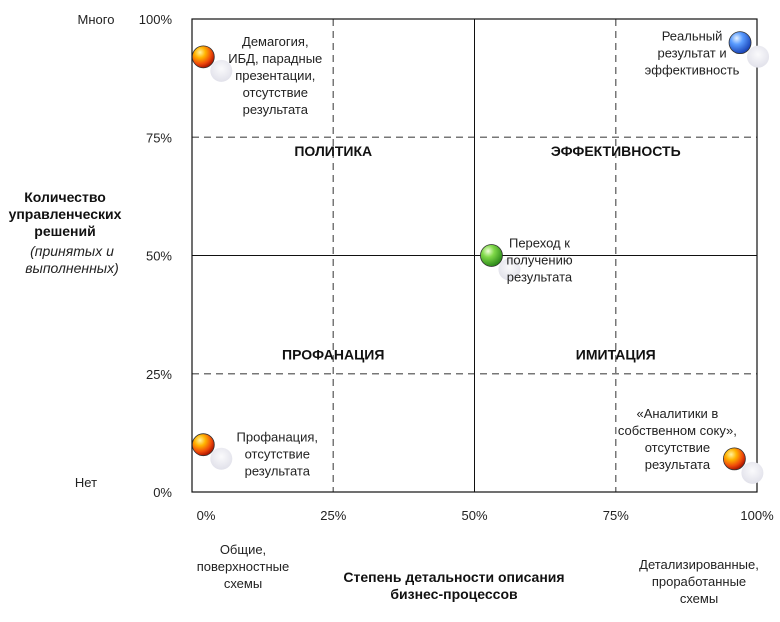  Describe the element at coordinates (275, 75) in the screenshot. I see `point-label-1-line-3: презентации,` at that location.